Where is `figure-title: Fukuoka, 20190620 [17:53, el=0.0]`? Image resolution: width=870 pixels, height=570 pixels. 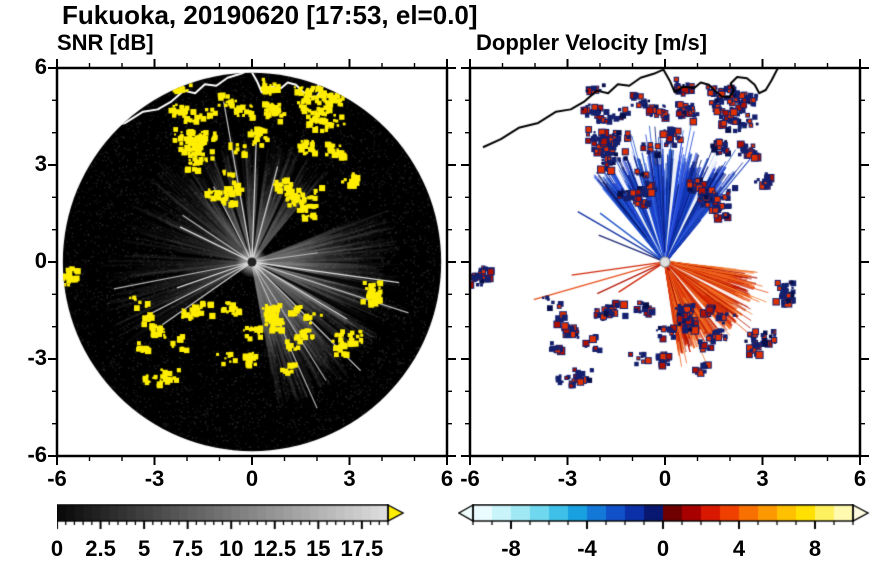
figure-title: Fukuoka, 20190620 [17:53, el=0.0] is located at coordinates (270, 15).